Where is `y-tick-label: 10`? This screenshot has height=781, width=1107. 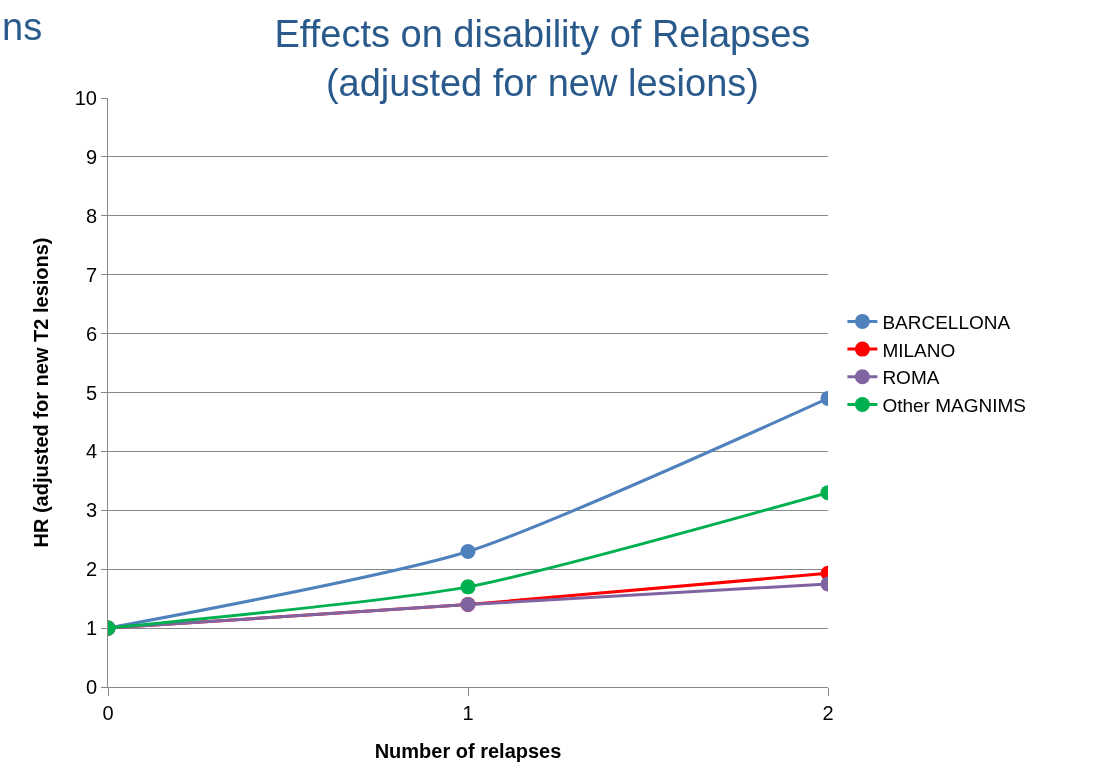 y-tick-label: 10 is located at coordinates (85, 98).